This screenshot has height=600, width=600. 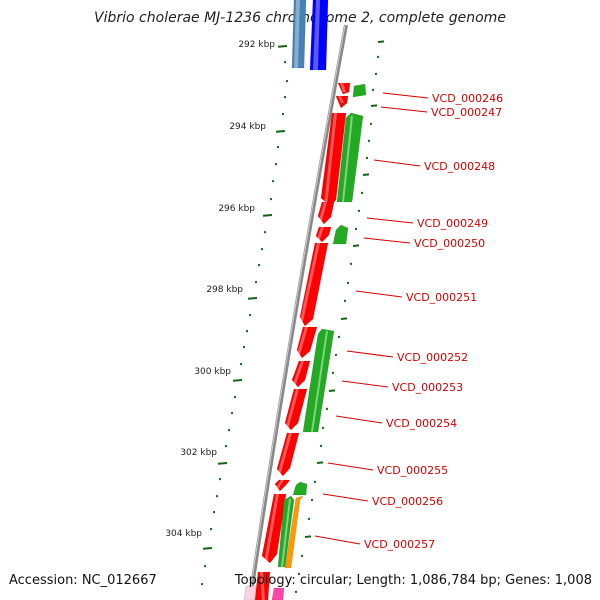 I want to click on scale-label: 298 kbp, so click(x=224, y=290).